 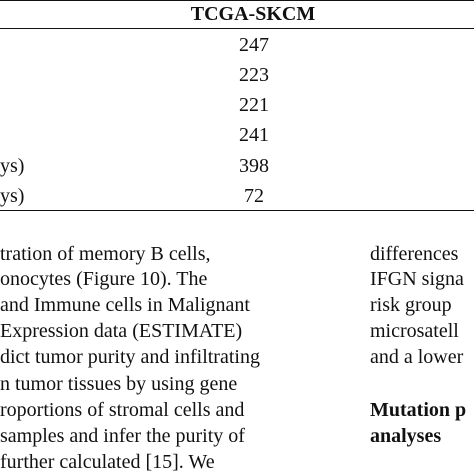 What do you see at coordinates (107, 462) in the screenshot?
I see `body-text-line: further calculated [15]. We` at bounding box center [107, 462].